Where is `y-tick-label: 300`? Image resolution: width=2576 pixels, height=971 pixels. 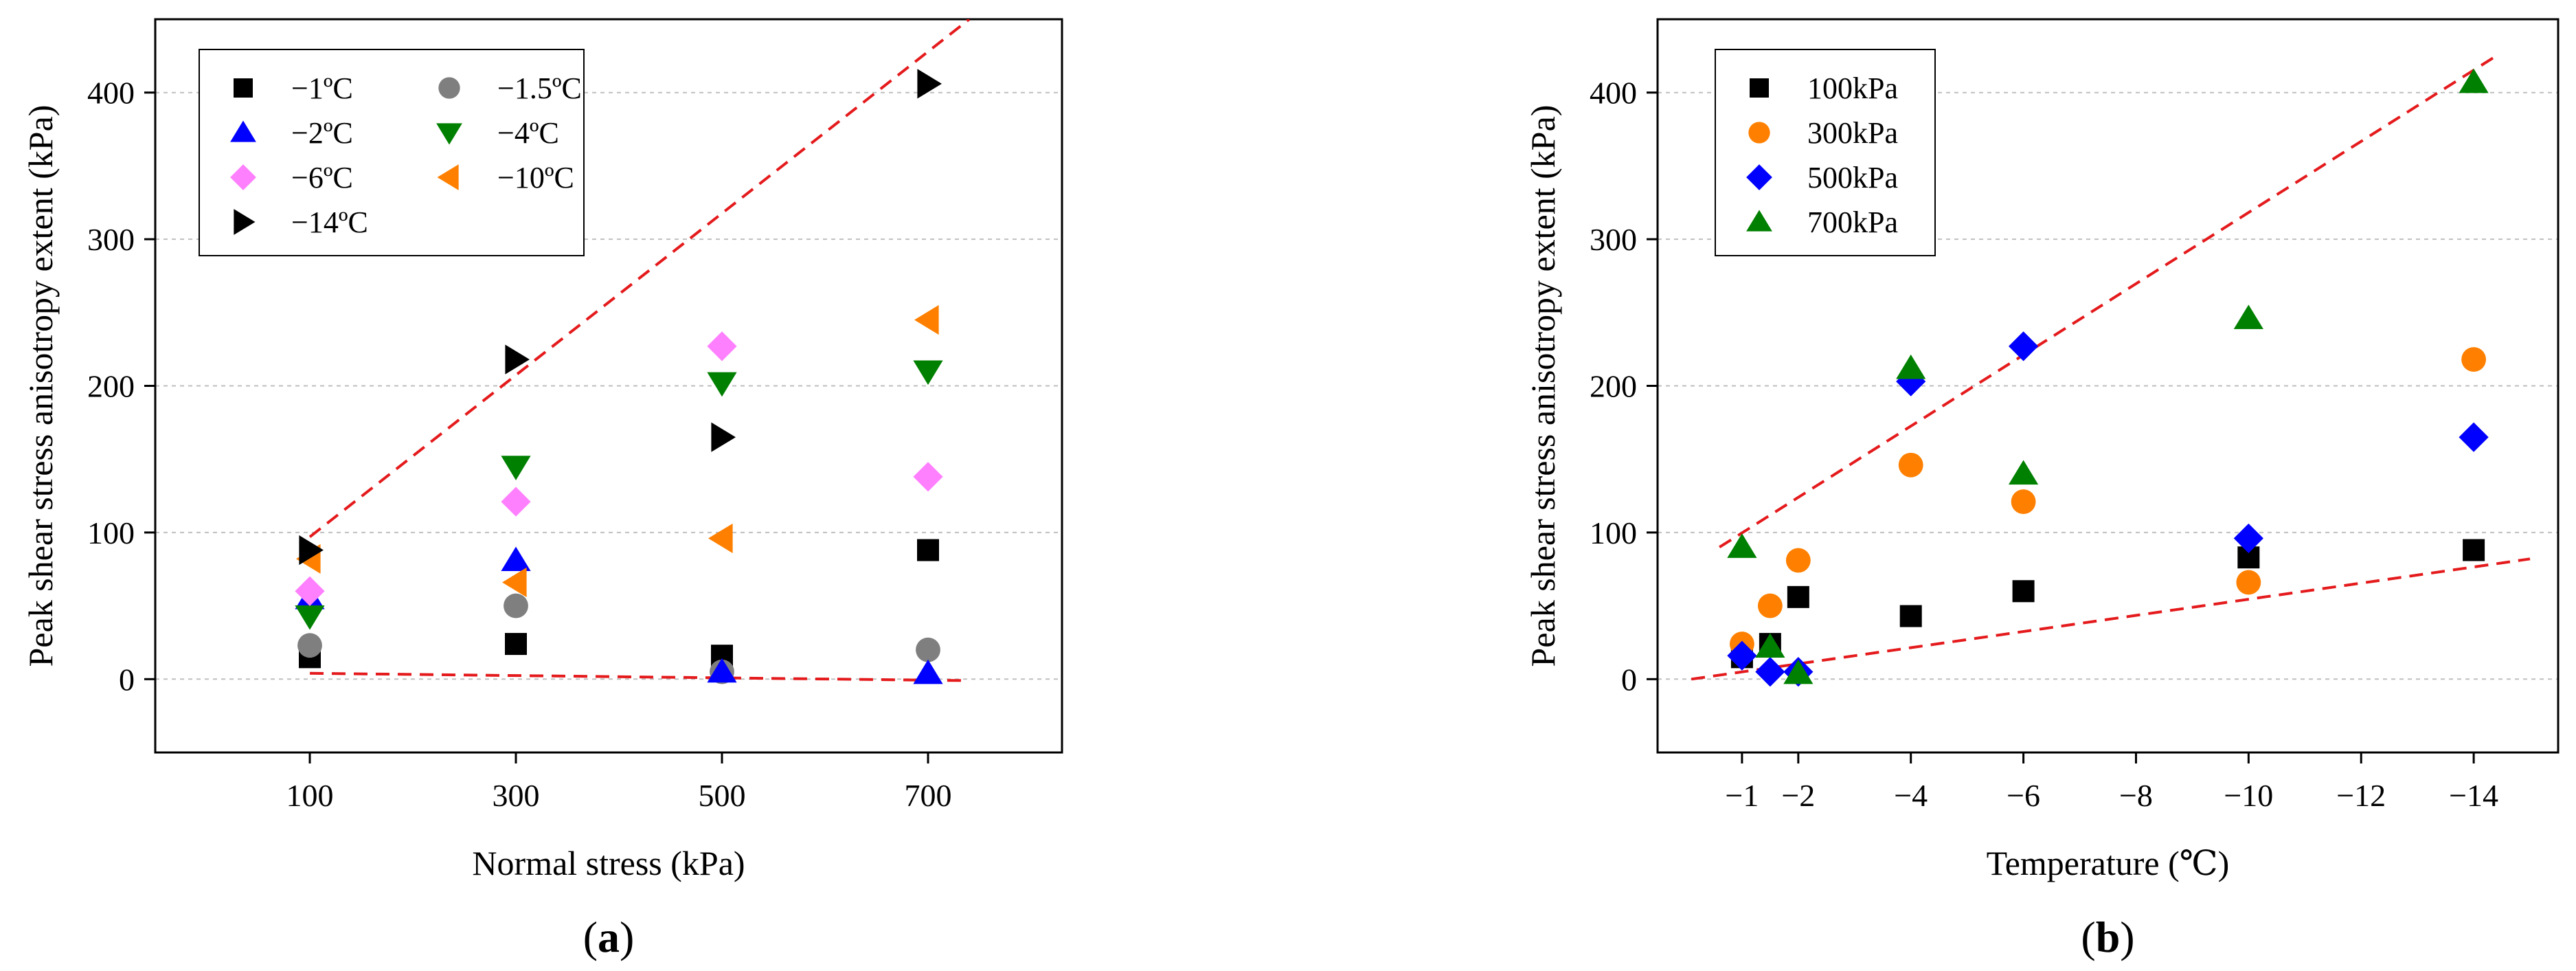
y-tick-label: 300 is located at coordinates (1613, 240).